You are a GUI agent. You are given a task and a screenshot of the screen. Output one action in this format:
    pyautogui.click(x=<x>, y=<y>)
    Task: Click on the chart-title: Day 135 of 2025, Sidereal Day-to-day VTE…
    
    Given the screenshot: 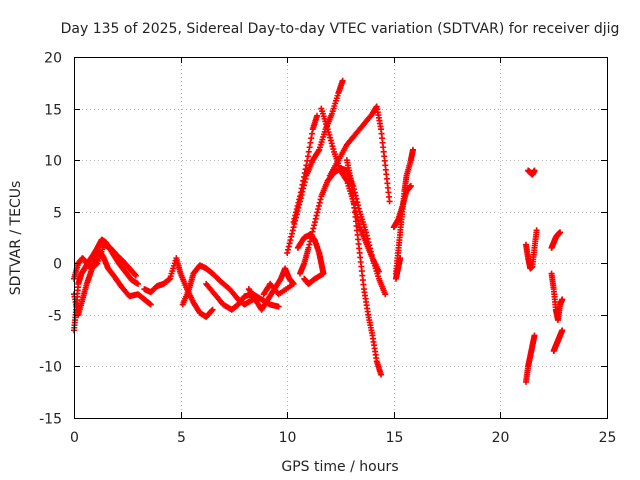 What is the action you would take?
    pyautogui.click(x=340, y=29)
    